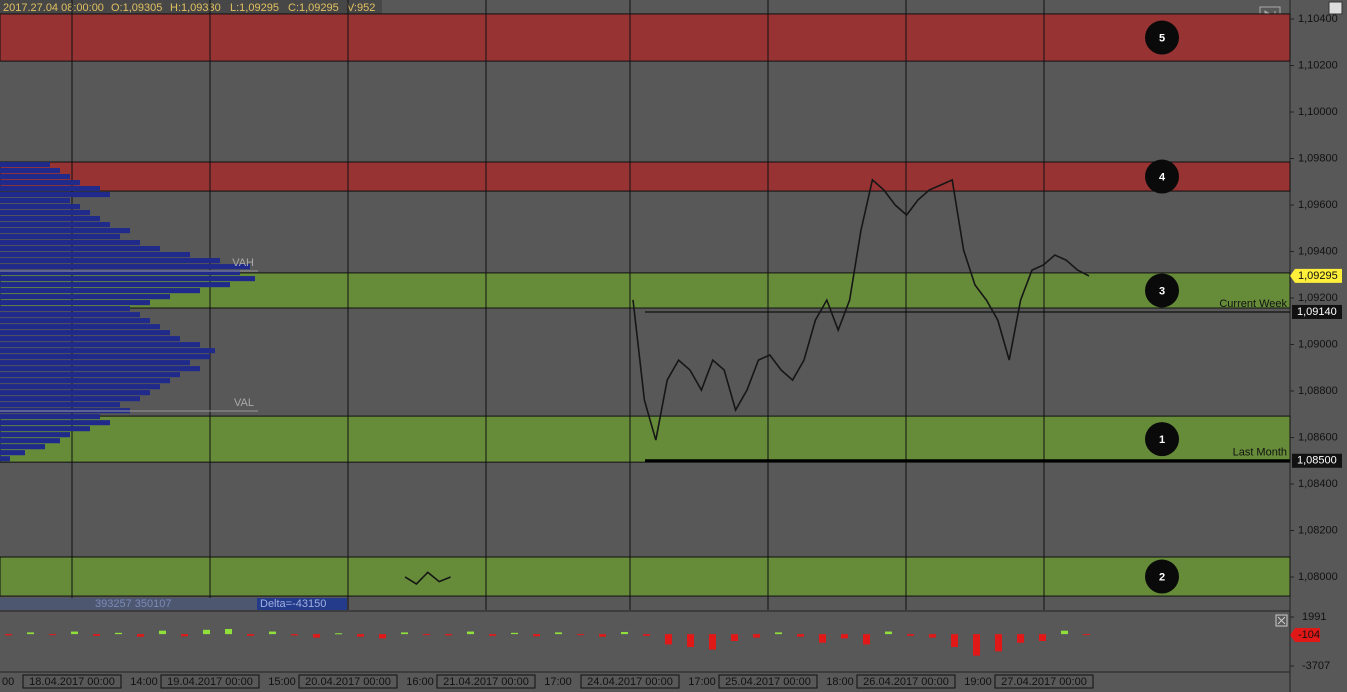 The height and width of the screenshot is (692, 1347). Describe the element at coordinates (243, 263) in the screenshot. I see `value-area-label: VAH` at that location.